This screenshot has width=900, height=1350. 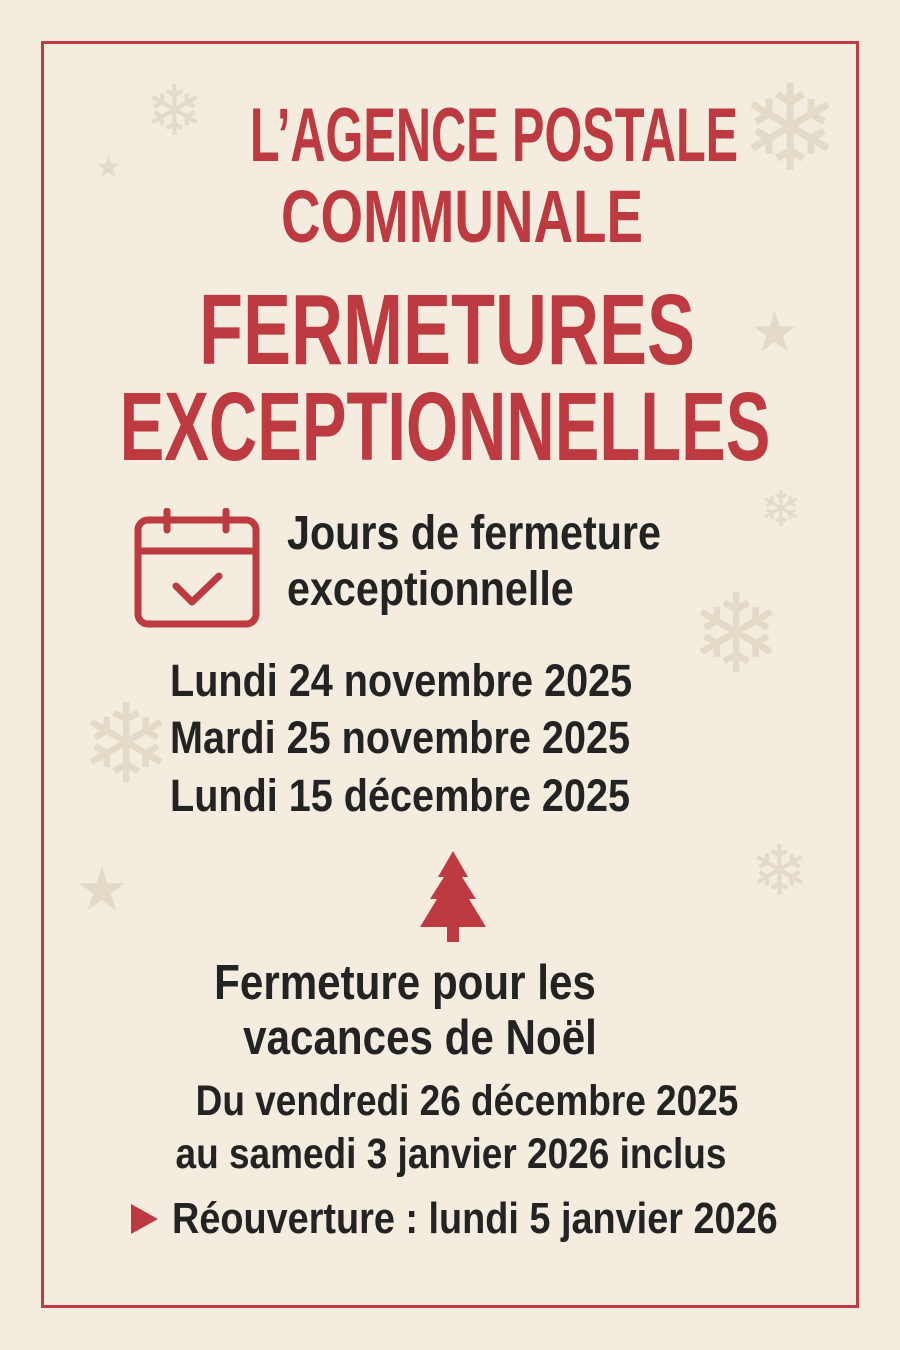 What do you see at coordinates (467, 1101) in the screenshot?
I see `christmas-period-line1: Du vendredi 26 décembre 2025` at bounding box center [467, 1101].